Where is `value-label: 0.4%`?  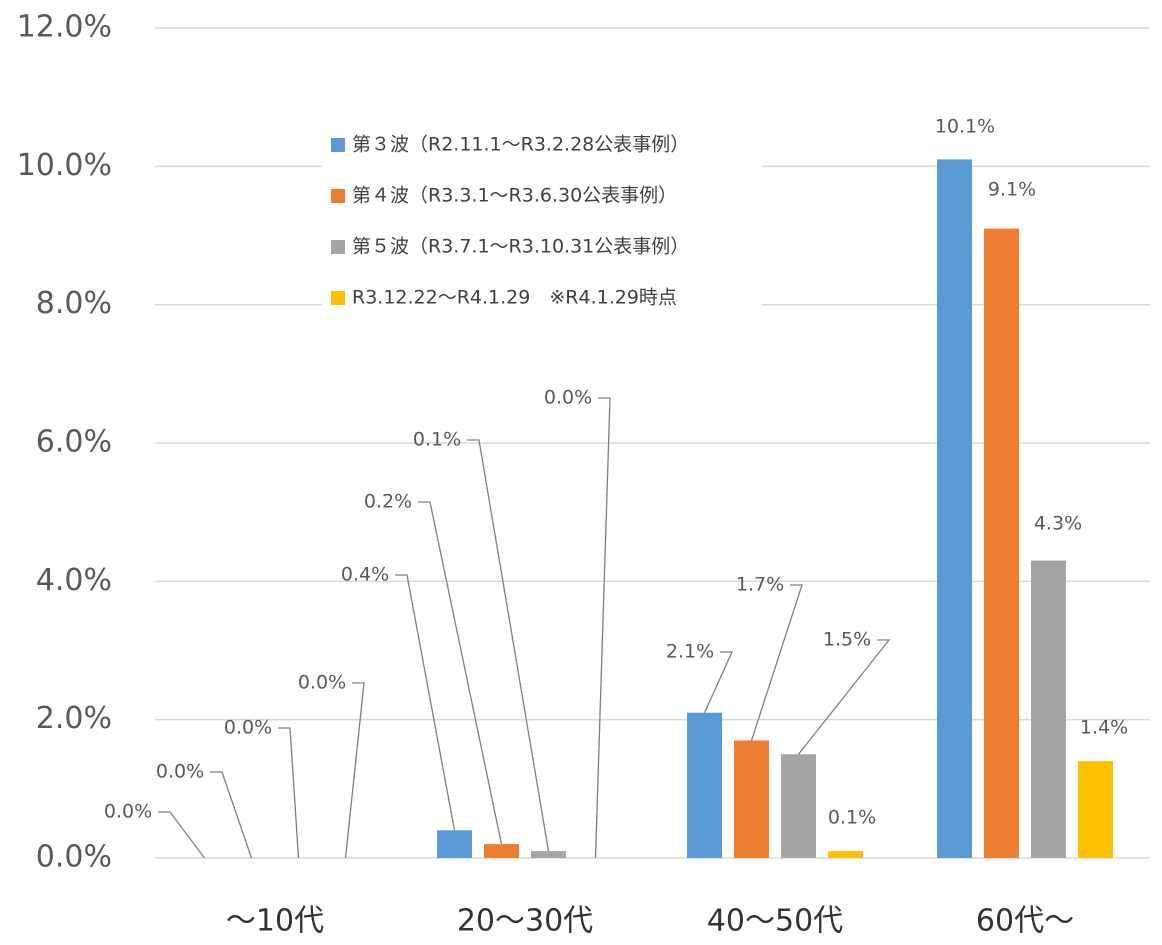 value-label: 0.4% is located at coordinates (365, 575).